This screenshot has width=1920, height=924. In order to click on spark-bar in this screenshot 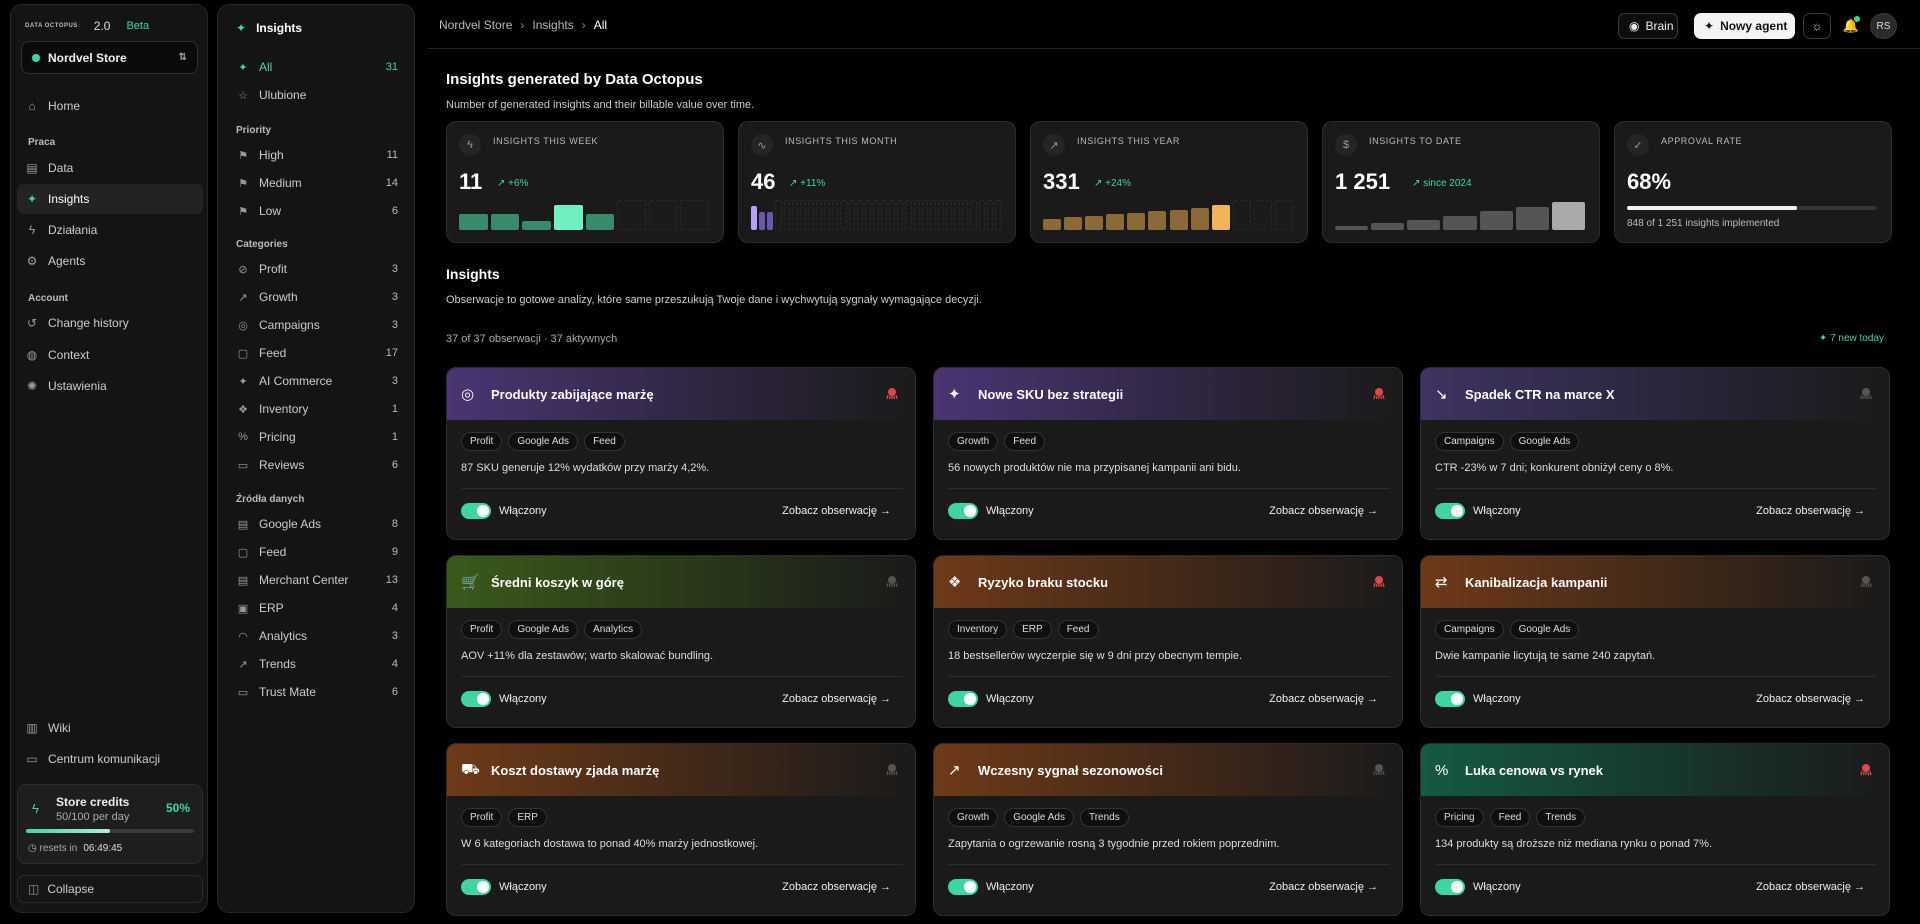, I will do `click(843, 215)`.